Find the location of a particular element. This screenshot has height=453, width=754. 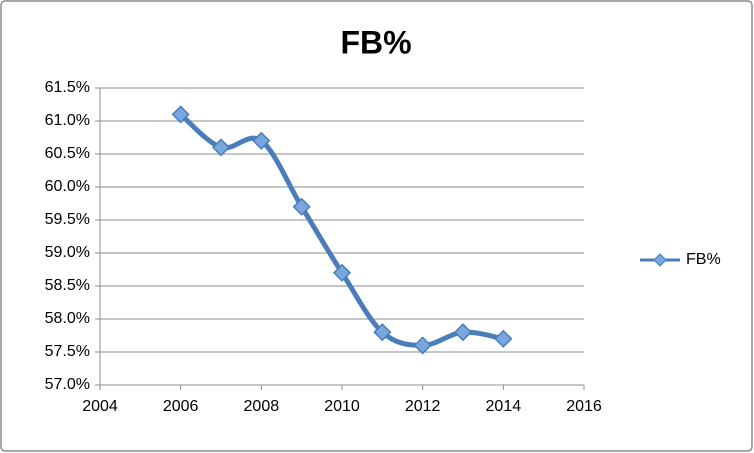

x-tick-label: 2014 is located at coordinates (504, 406).